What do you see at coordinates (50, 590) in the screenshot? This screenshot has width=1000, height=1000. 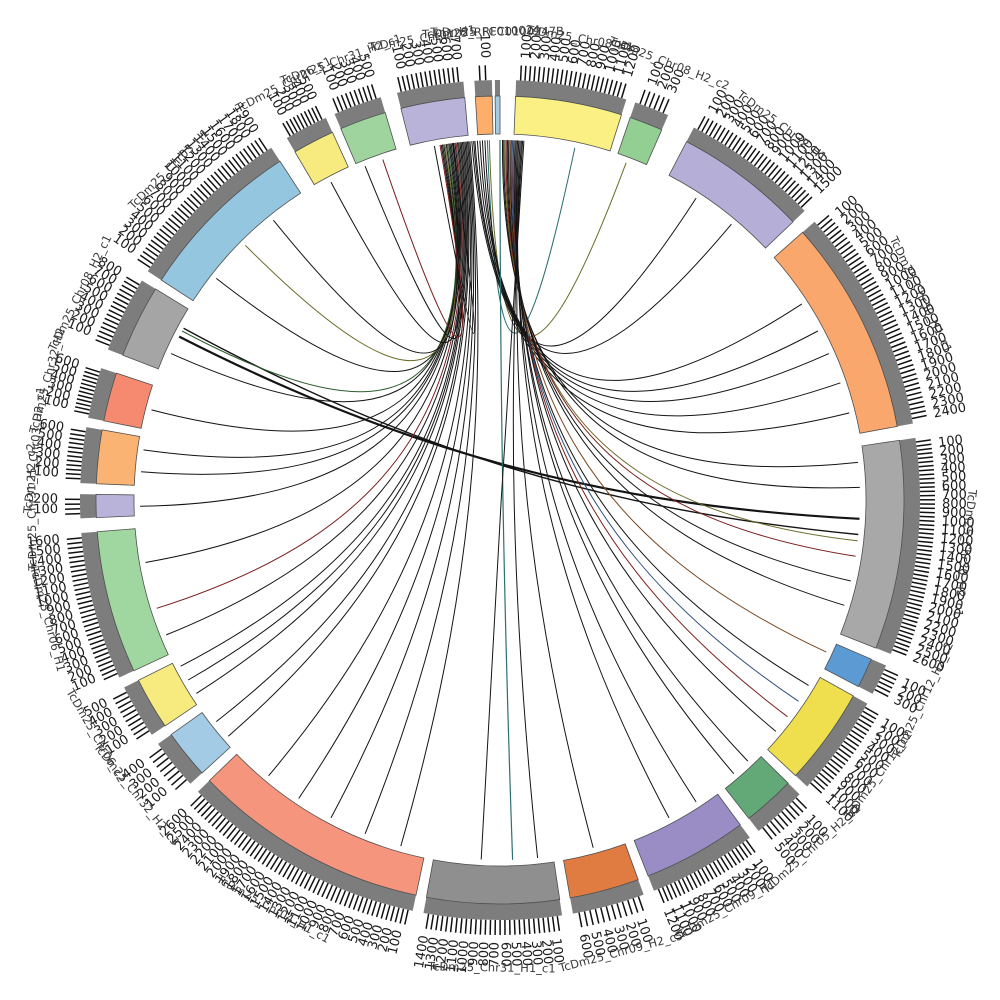 I see `tick-label: 1100` at bounding box center [50, 590].